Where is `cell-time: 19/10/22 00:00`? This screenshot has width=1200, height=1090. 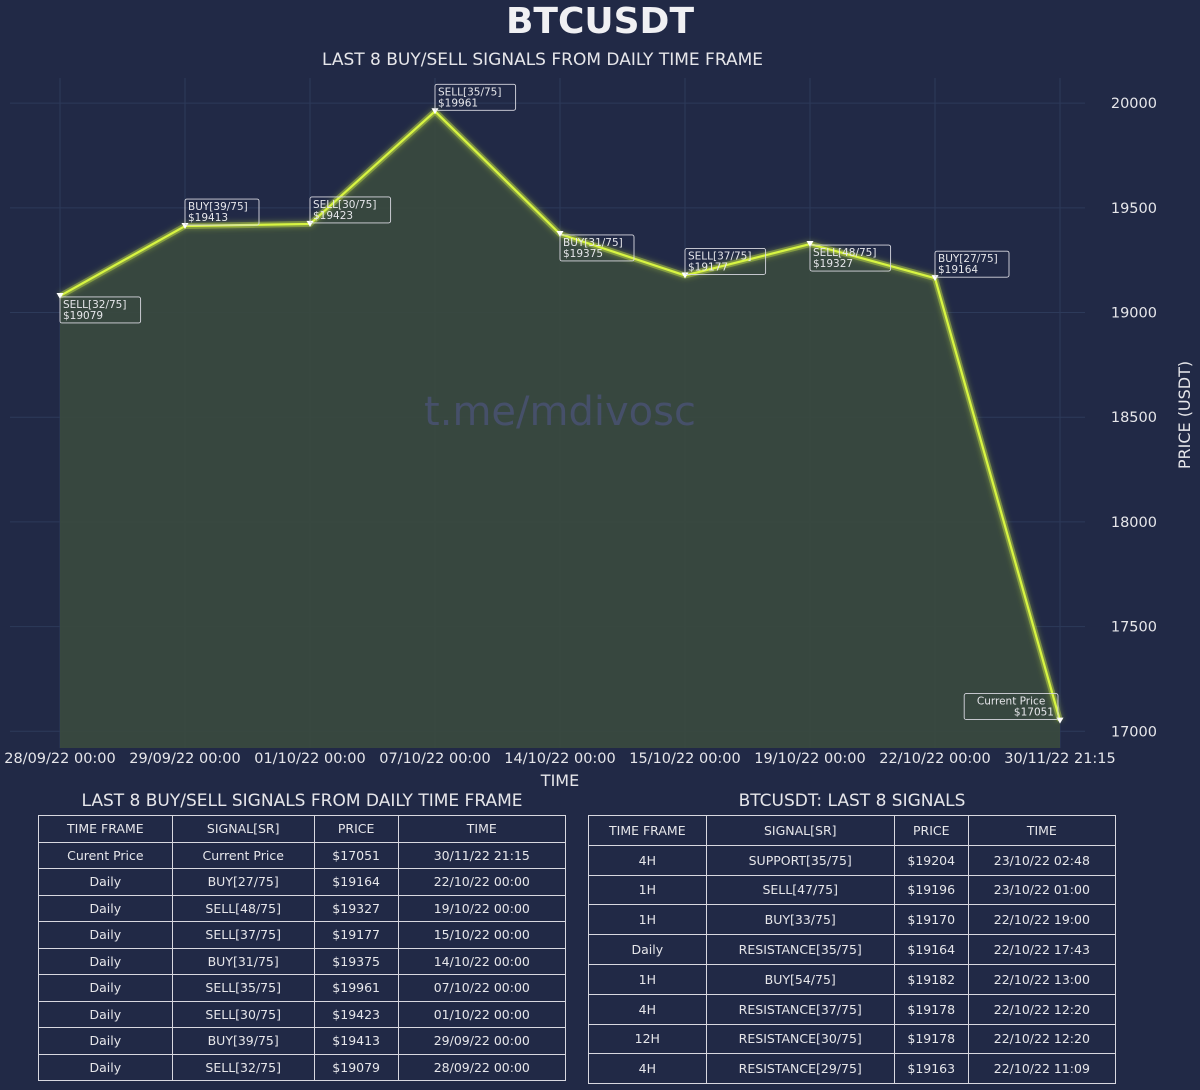 cell-time: 19/10/22 00:00 is located at coordinates (482, 908).